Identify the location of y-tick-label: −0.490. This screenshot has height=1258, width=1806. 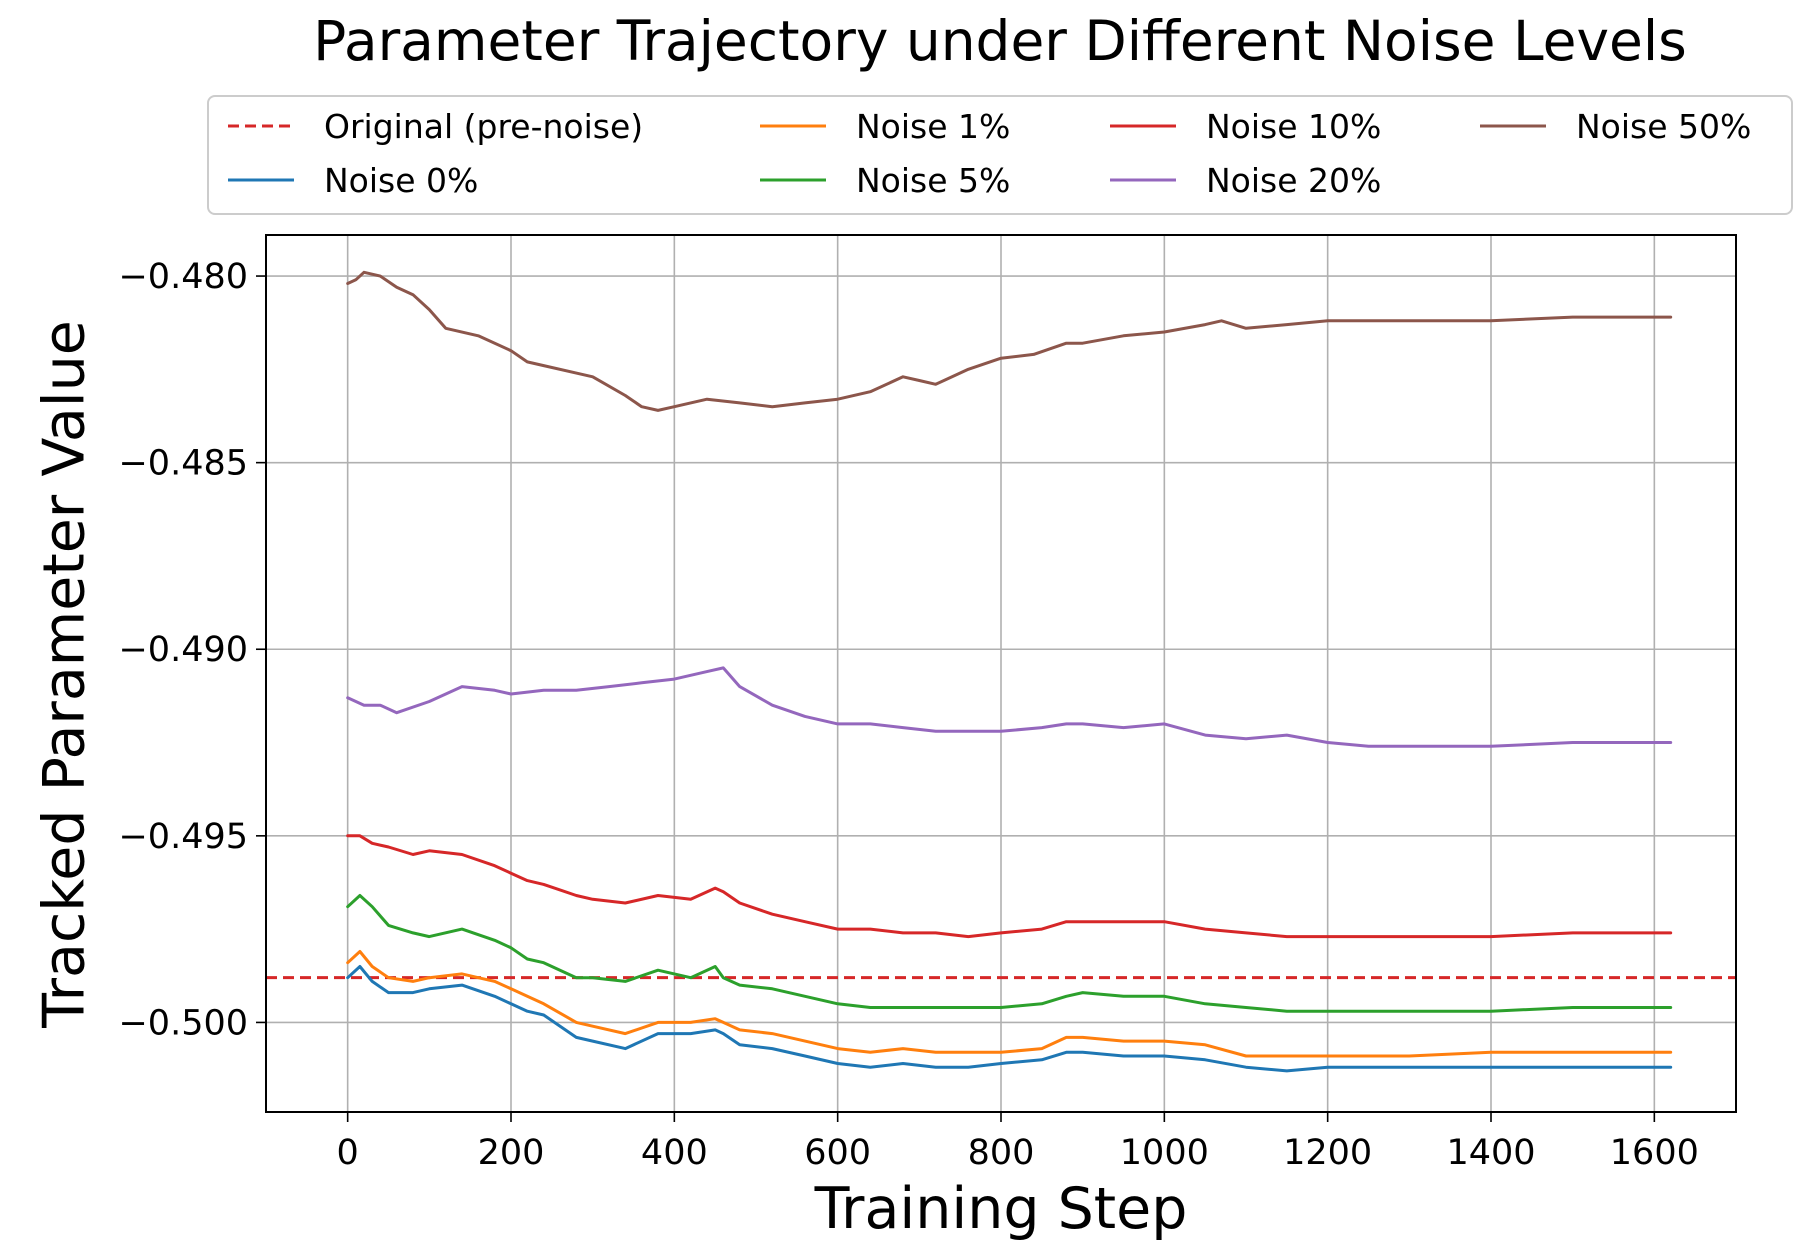
(183, 650).